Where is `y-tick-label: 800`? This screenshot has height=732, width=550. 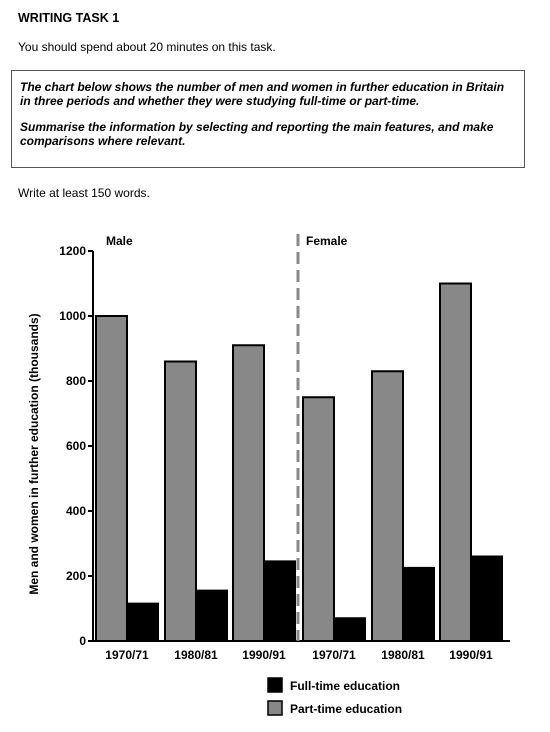 y-tick-label: 800 is located at coordinates (76, 381).